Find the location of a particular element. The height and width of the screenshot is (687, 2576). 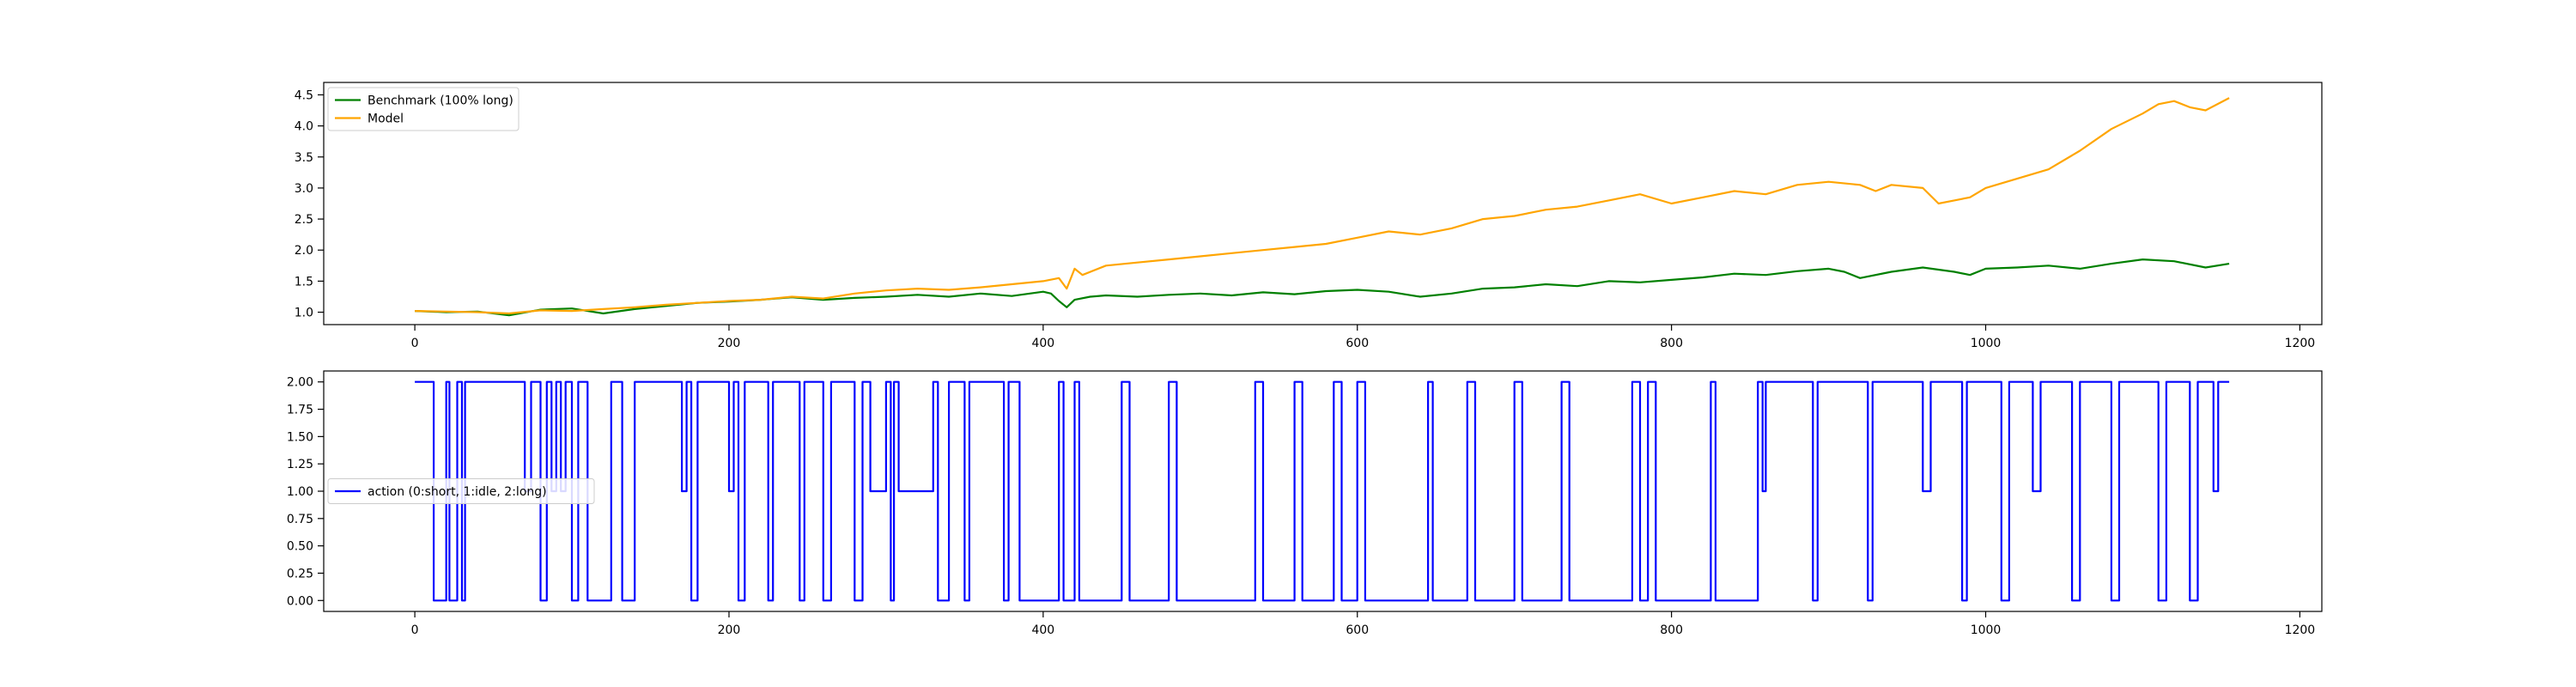

y-tick-label: 1.25 is located at coordinates (300, 464).